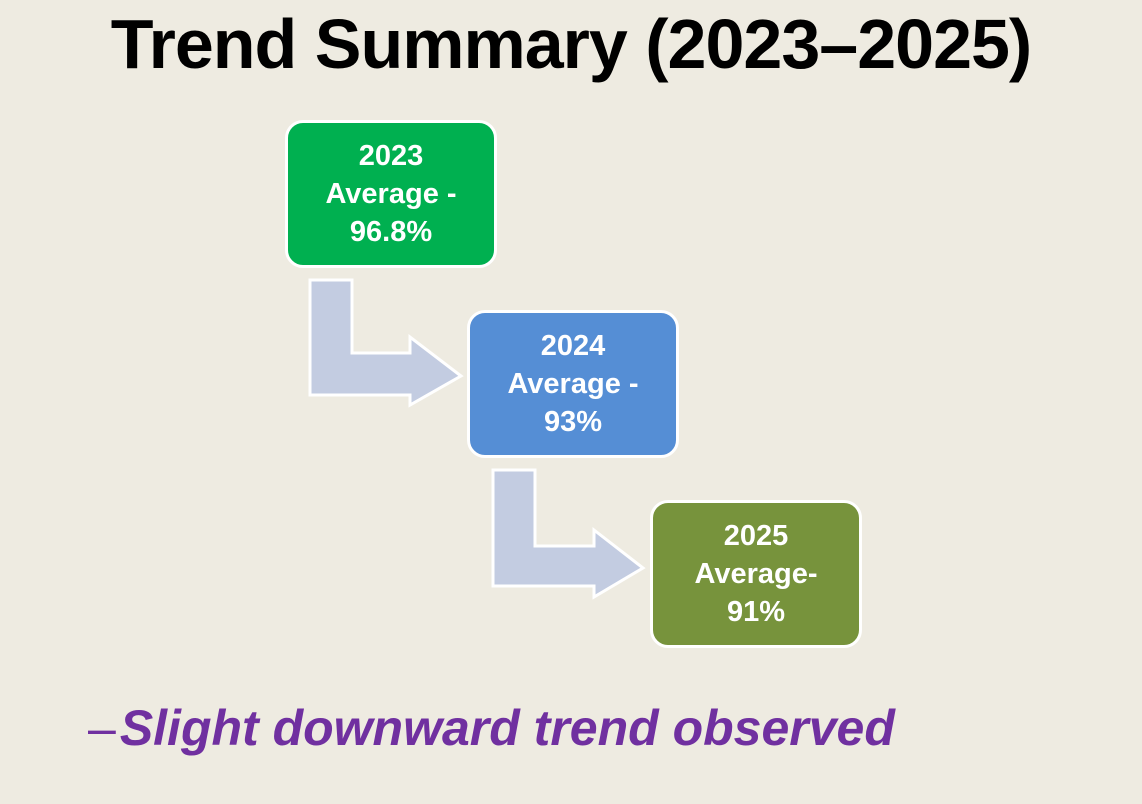 This screenshot has height=804, width=1142. I want to click on step-value: 96.8%, so click(391, 232).